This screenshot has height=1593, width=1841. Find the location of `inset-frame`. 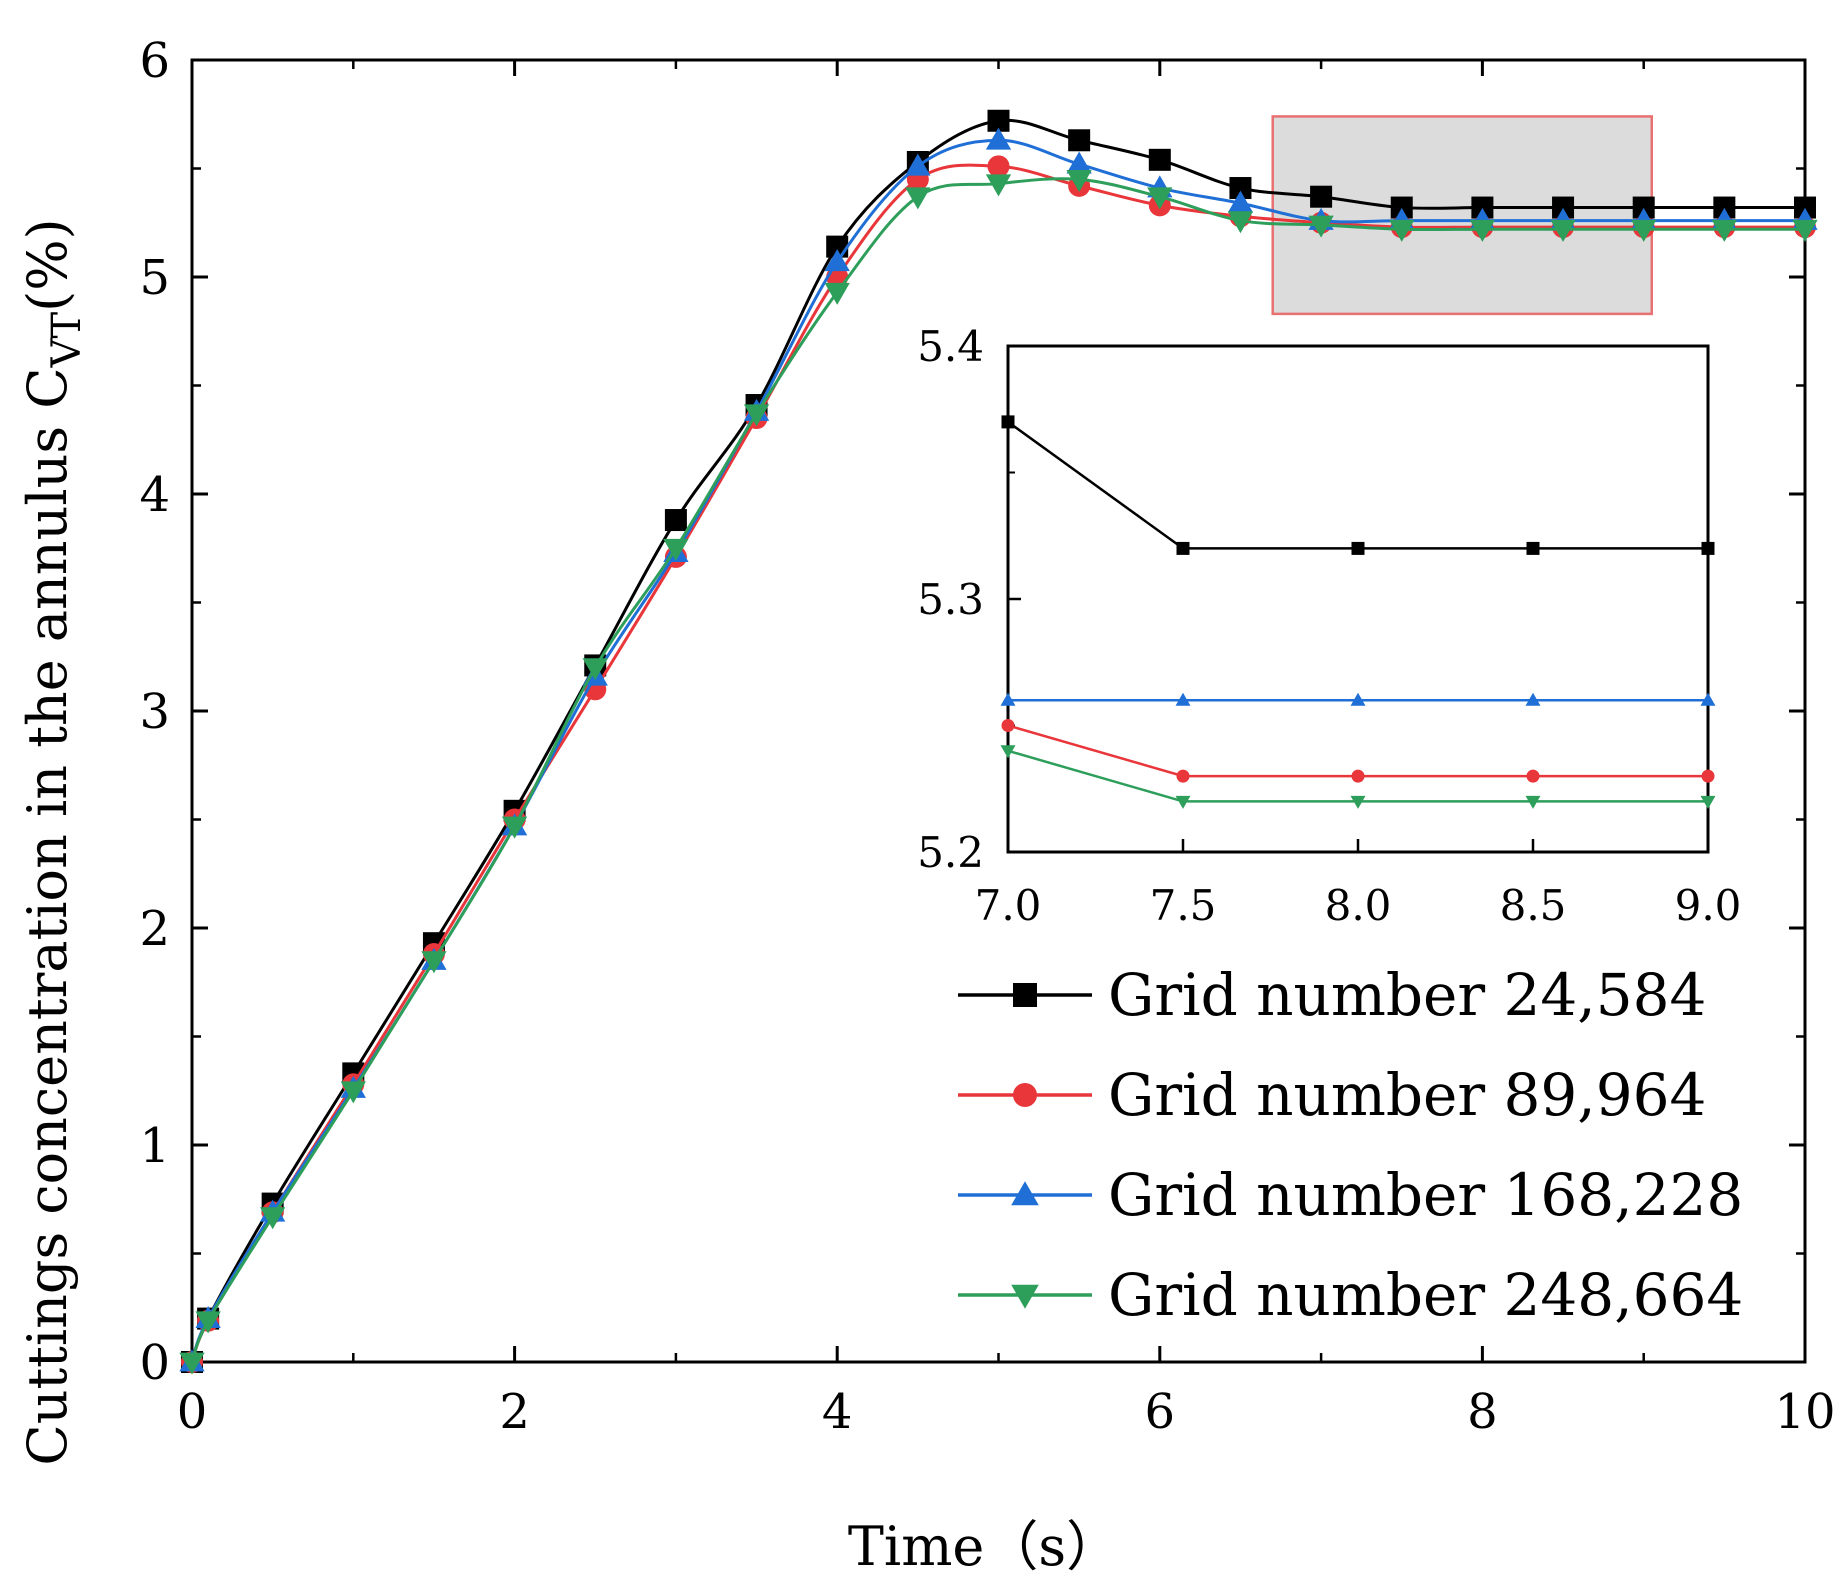

inset-frame is located at coordinates (1358, 599).